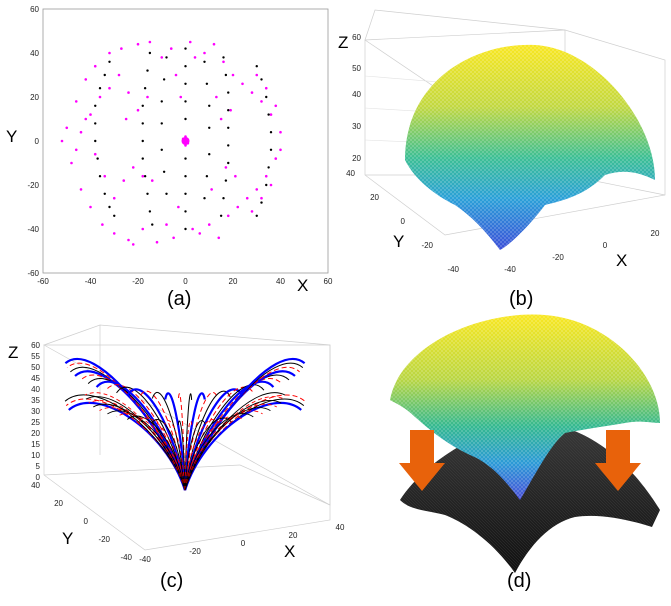 This screenshot has height=606, width=671. What do you see at coordinates (356, 158) in the screenshot?
I see `svg-text: 20` at bounding box center [356, 158].